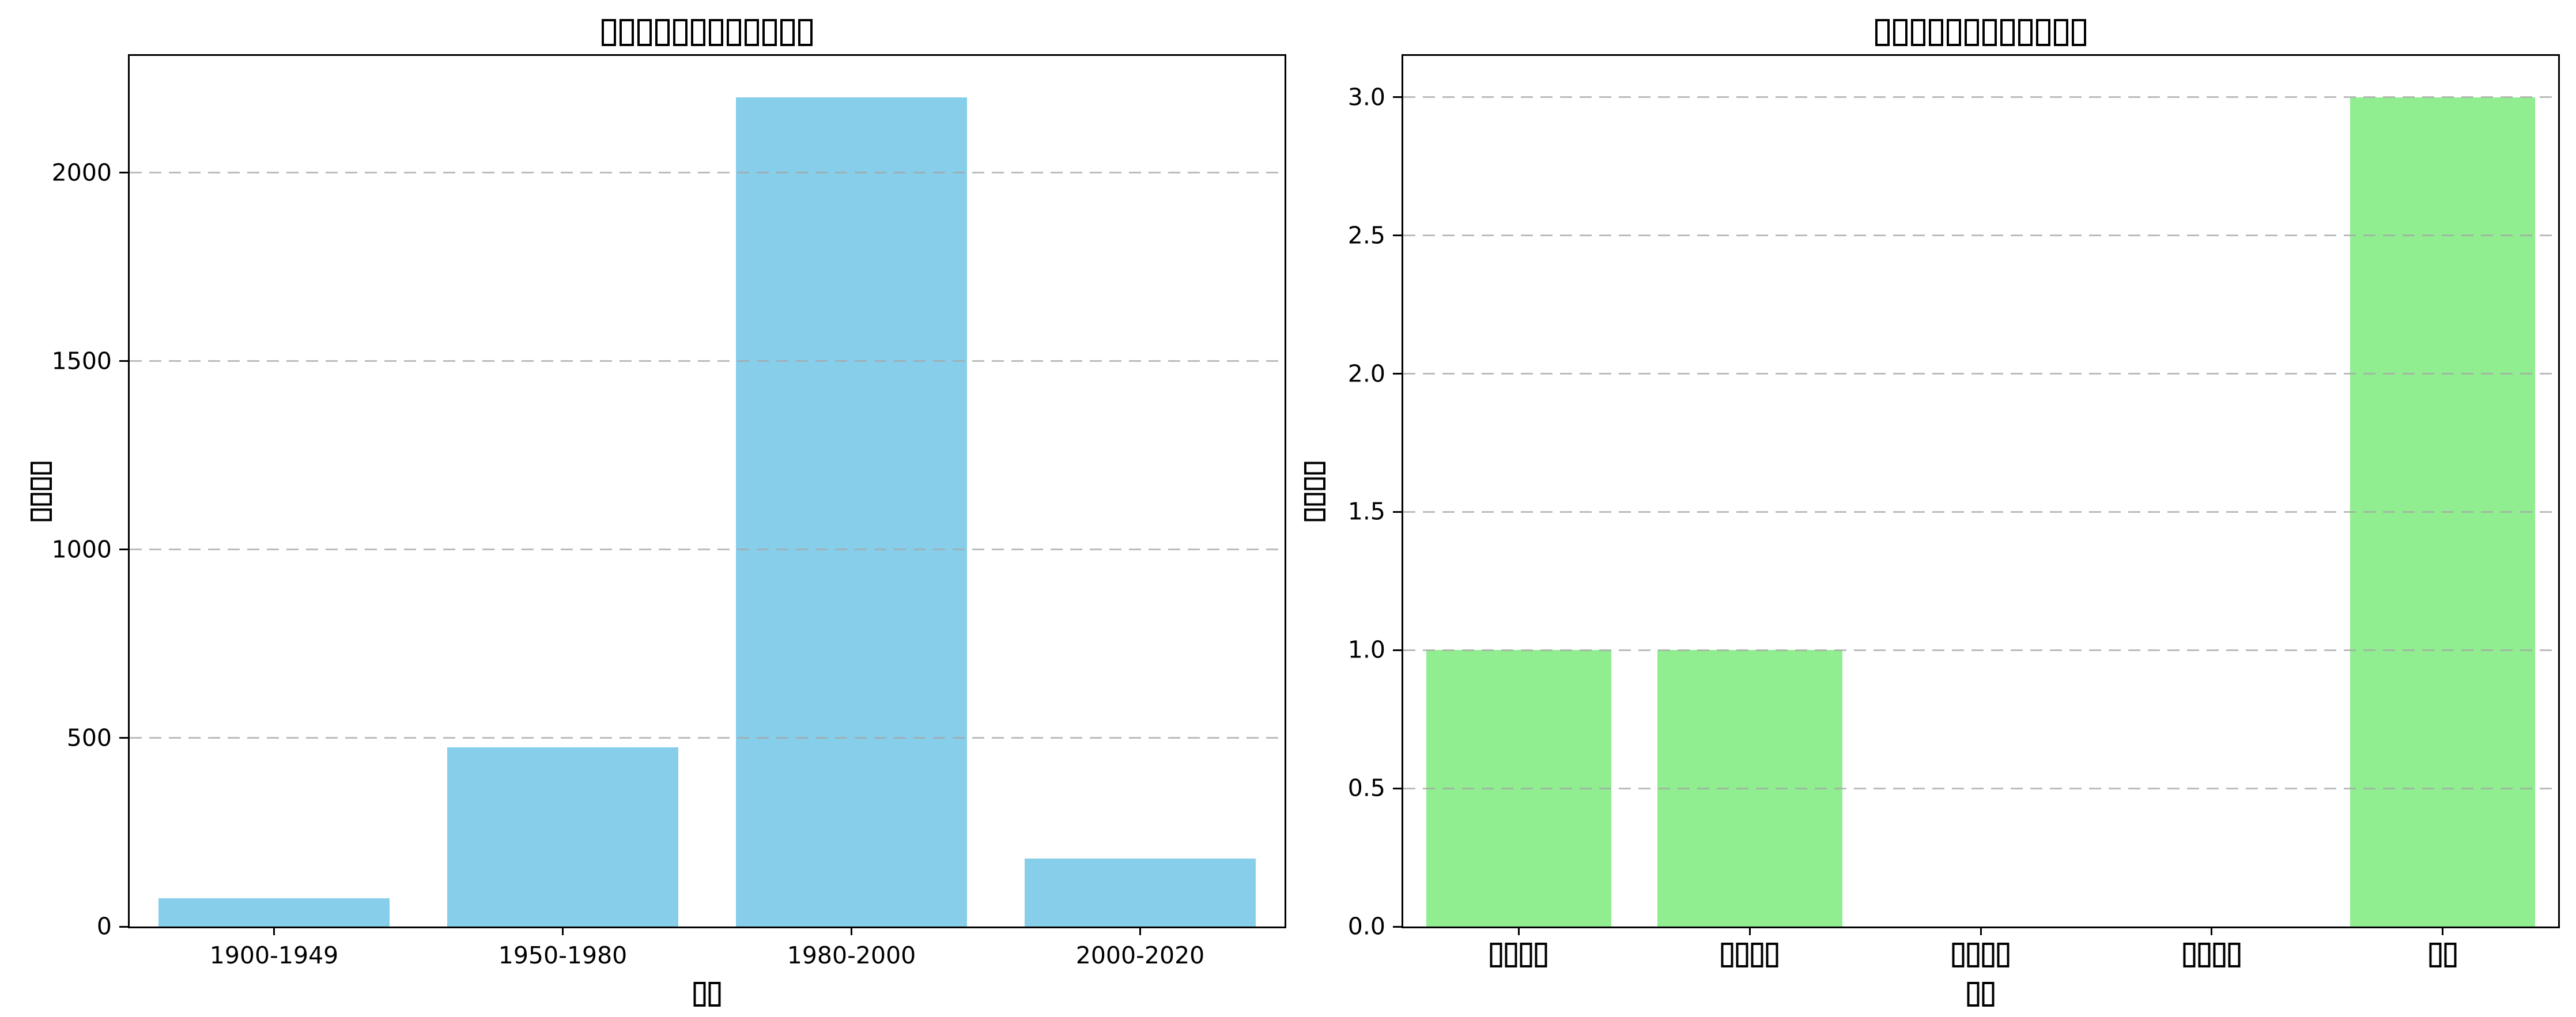 Image resolution: width=2576 pixels, height=1017 pixels. I want to click on y-axis-tick-label: 500, so click(89, 738).